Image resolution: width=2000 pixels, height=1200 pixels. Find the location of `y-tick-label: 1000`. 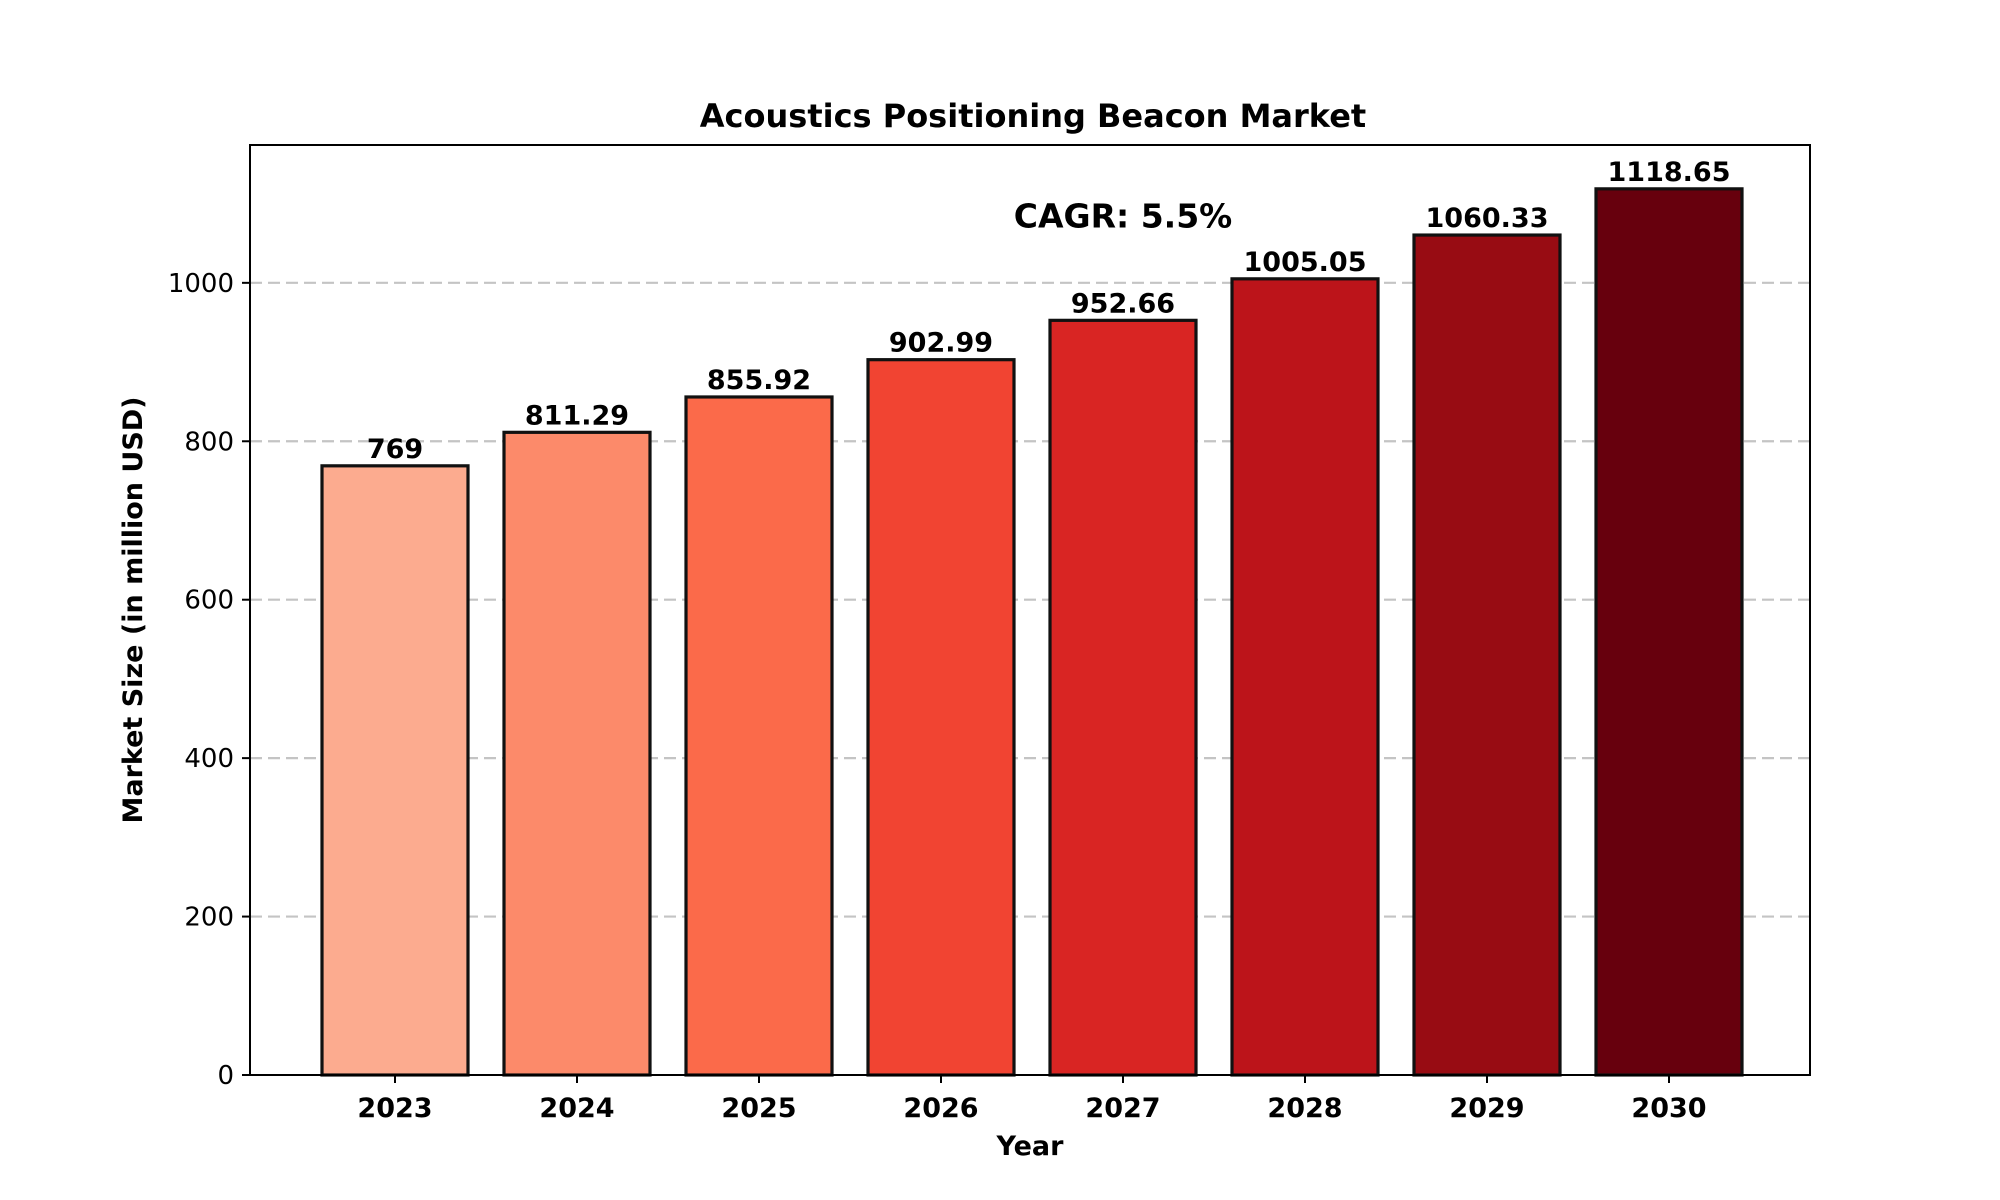

y-tick-label: 1000 is located at coordinates (201, 284).